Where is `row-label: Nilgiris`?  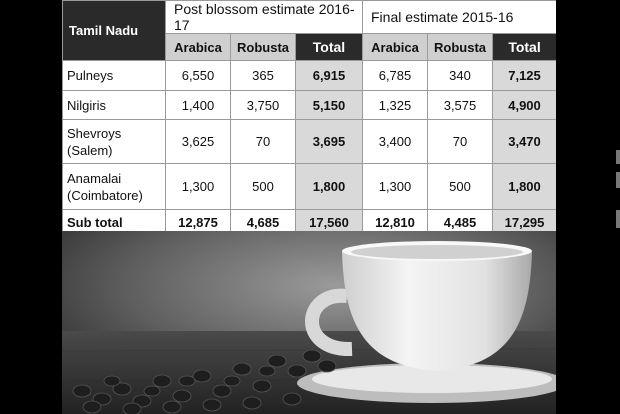
row-label: Nilgiris is located at coordinates (114, 105).